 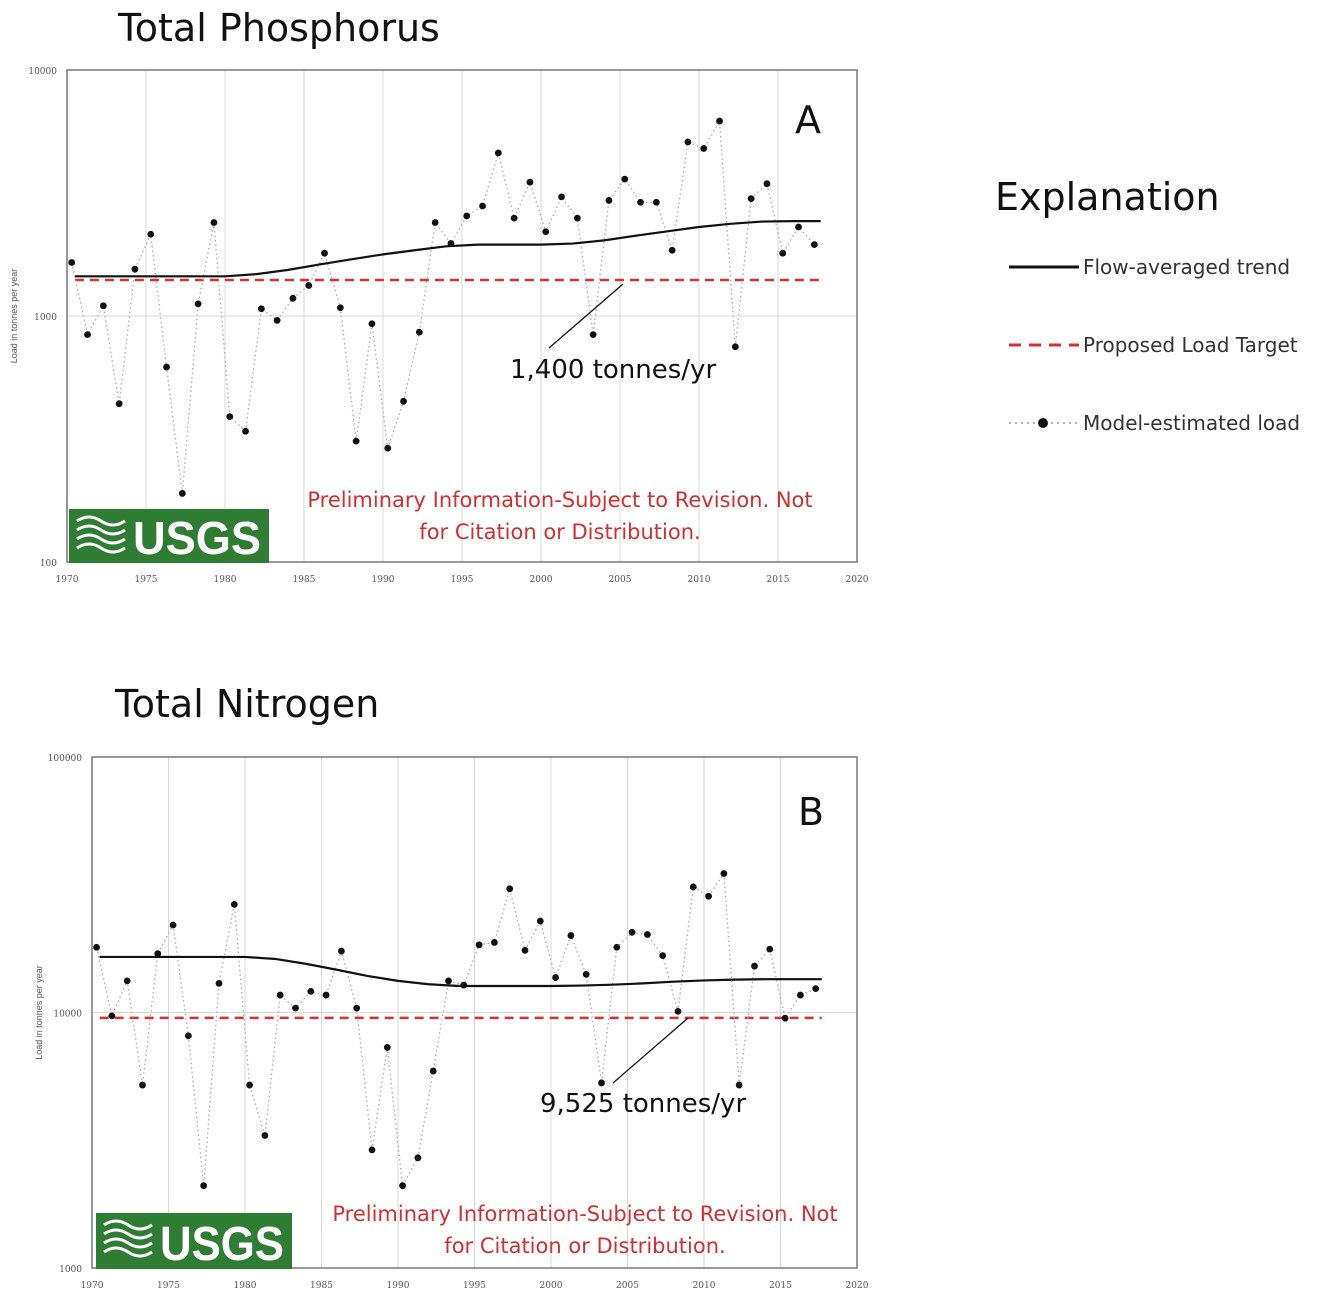 I want to click on legend: Explanation, so click(x=1155, y=197).